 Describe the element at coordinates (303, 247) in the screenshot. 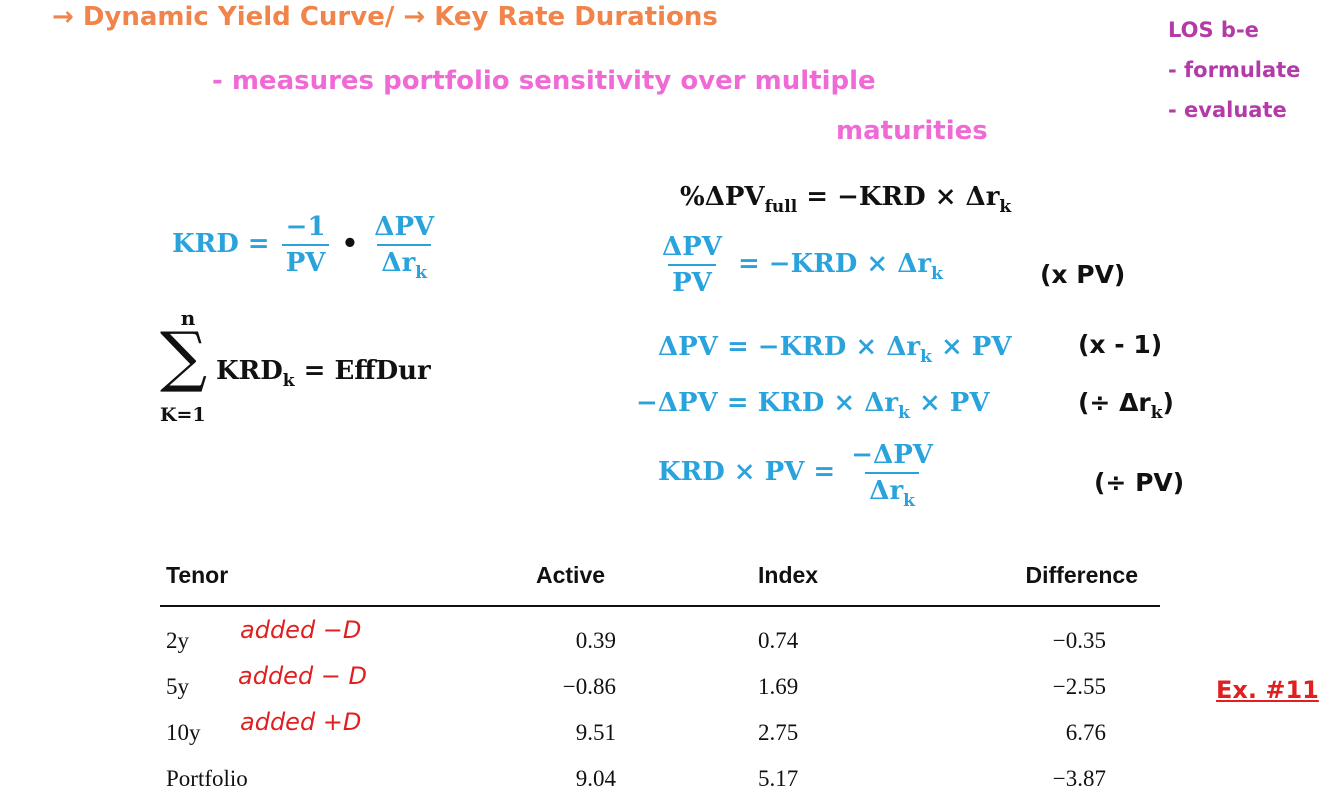

I see `krd-definition: KRD = −1 PV • ΔPV Δrk` at that location.